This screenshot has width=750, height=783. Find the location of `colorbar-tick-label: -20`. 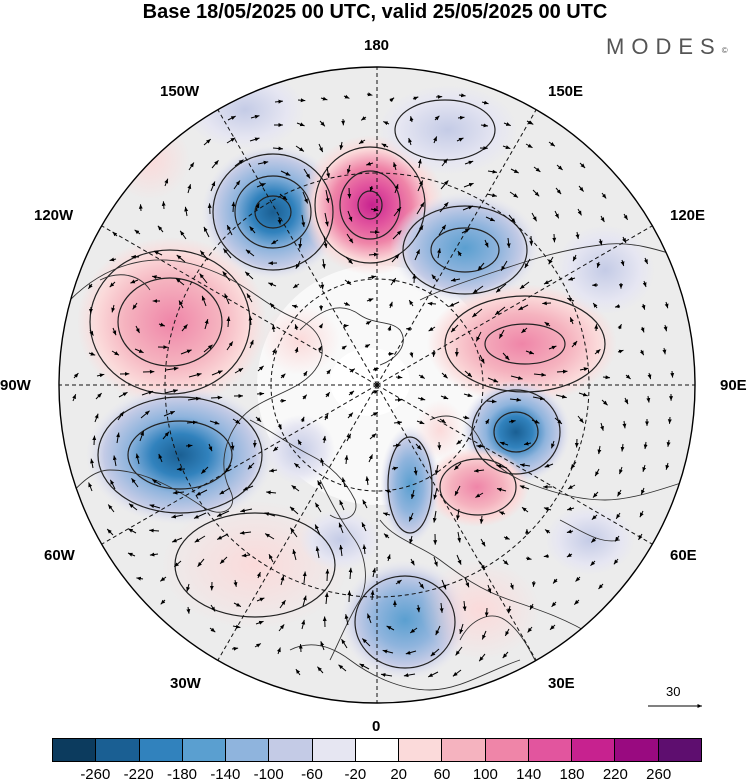

colorbar-tick-label: -20 is located at coordinates (355, 774).